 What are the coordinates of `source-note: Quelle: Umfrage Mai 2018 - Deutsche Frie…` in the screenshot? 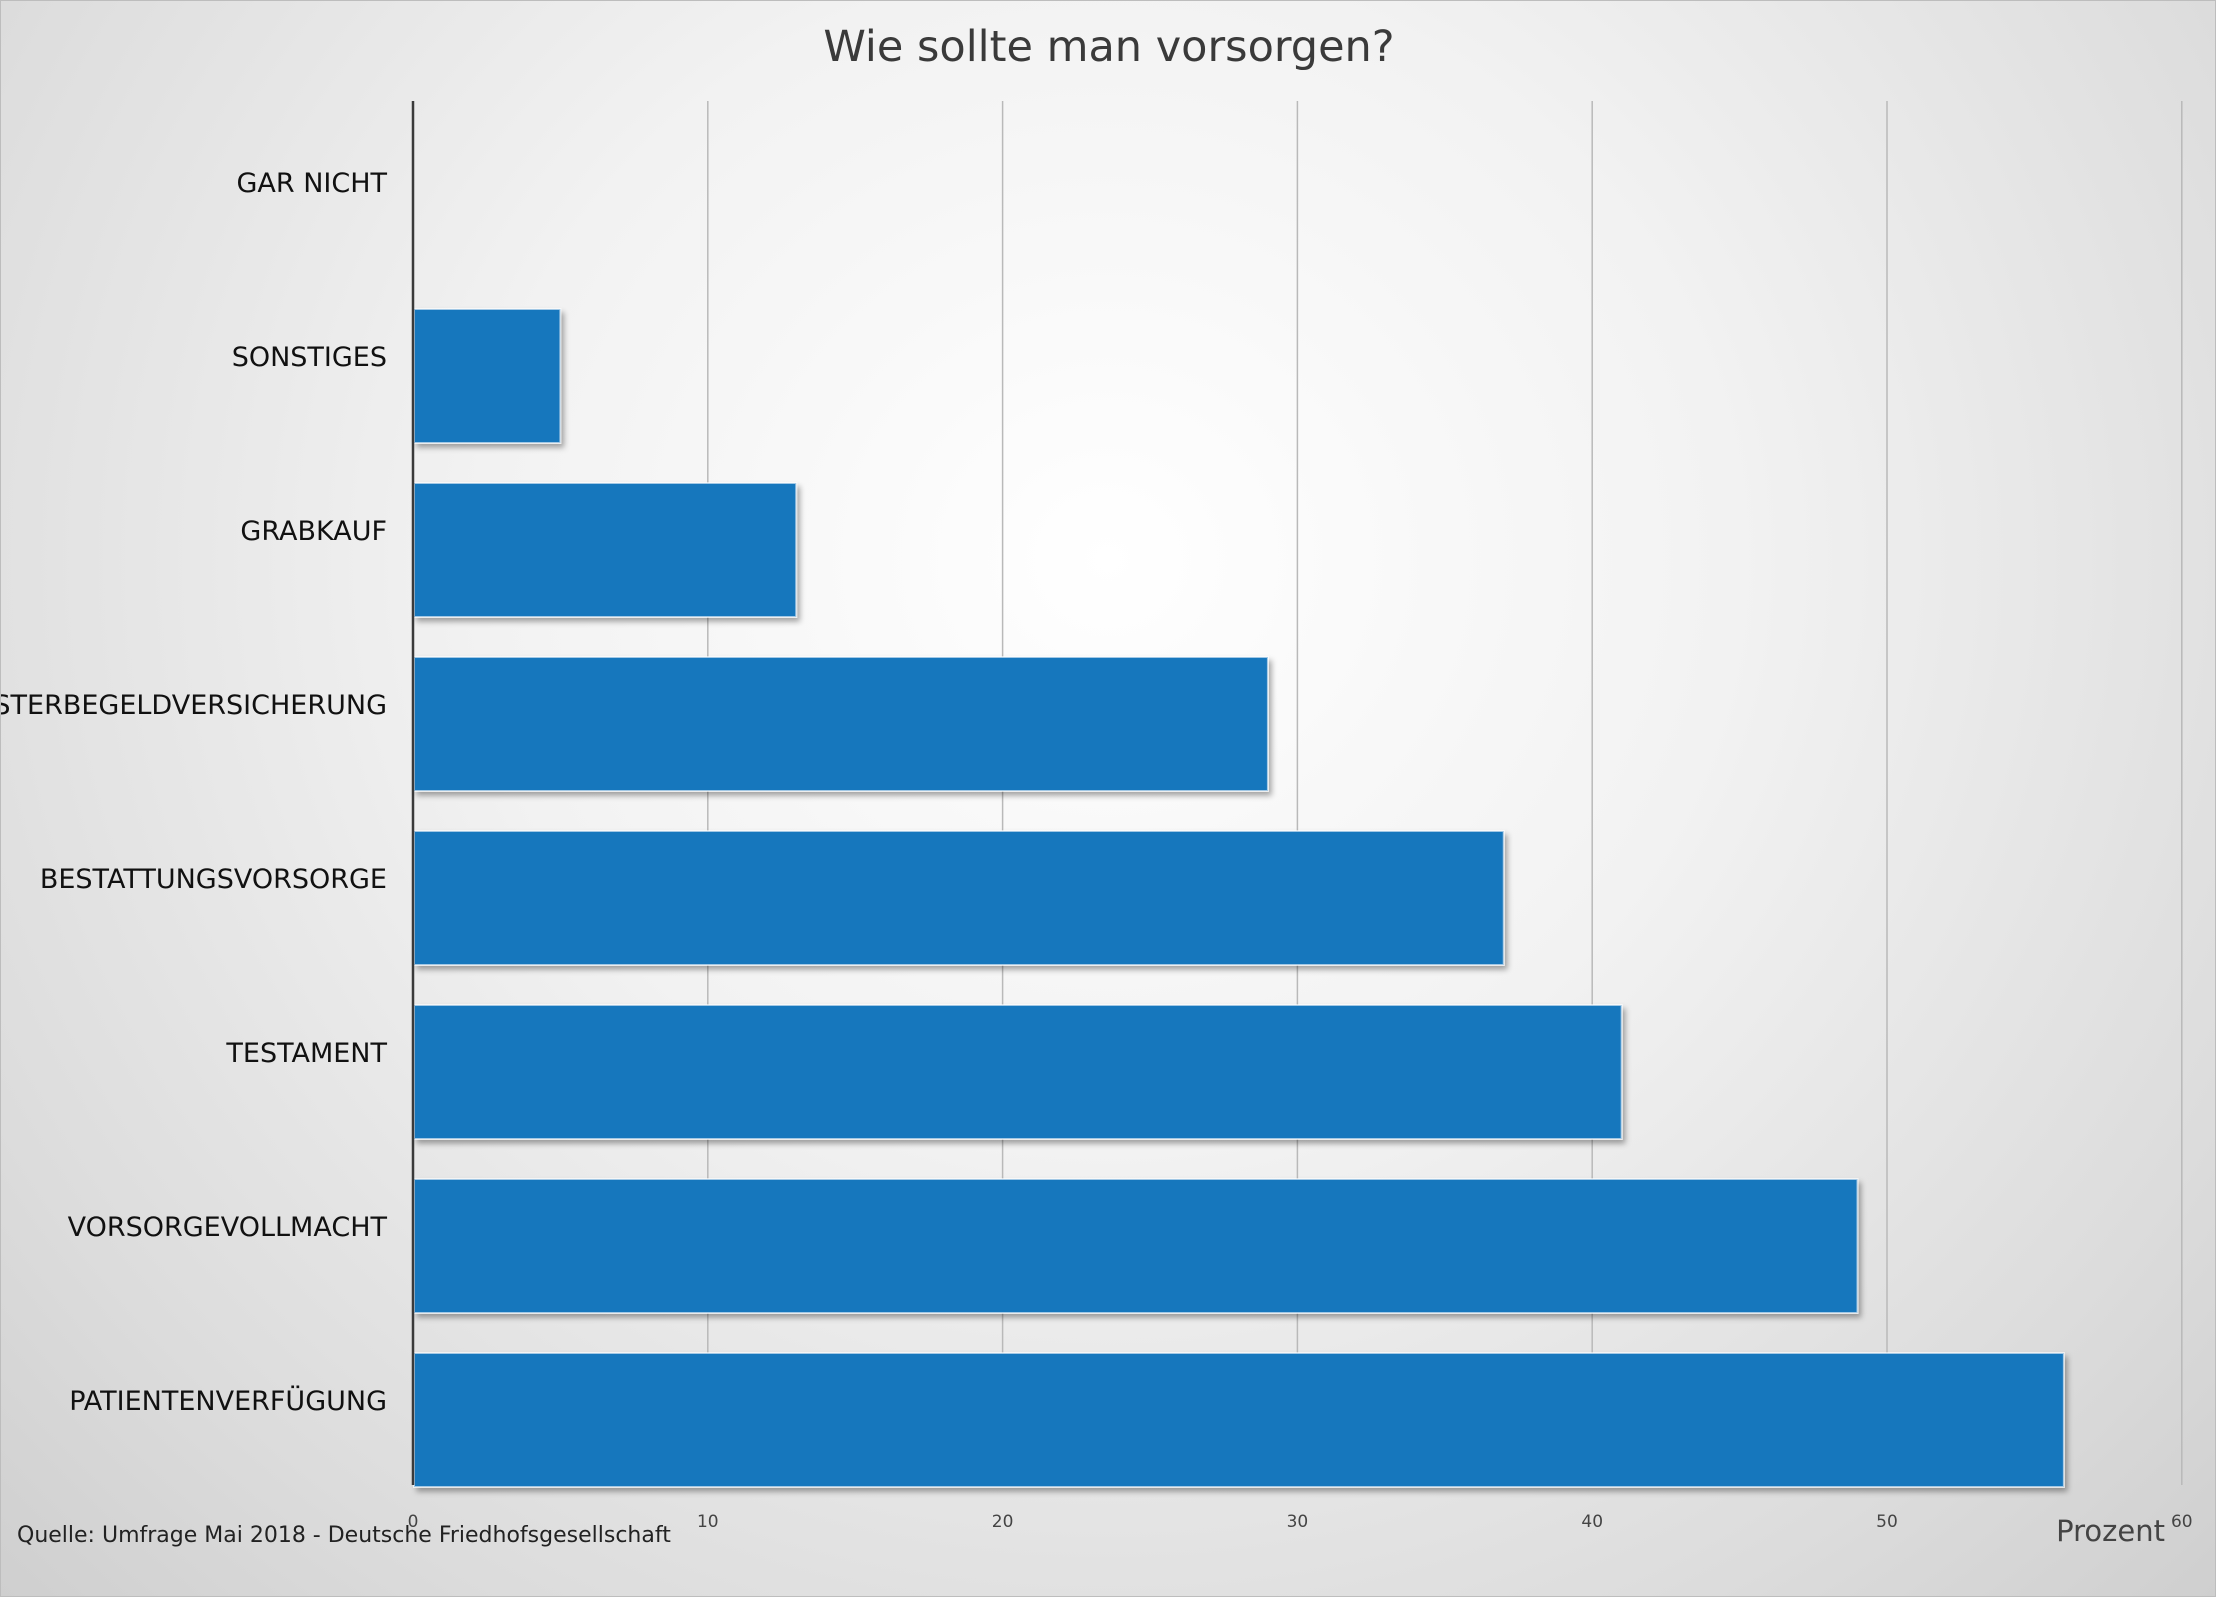 It's located at (344, 1535).